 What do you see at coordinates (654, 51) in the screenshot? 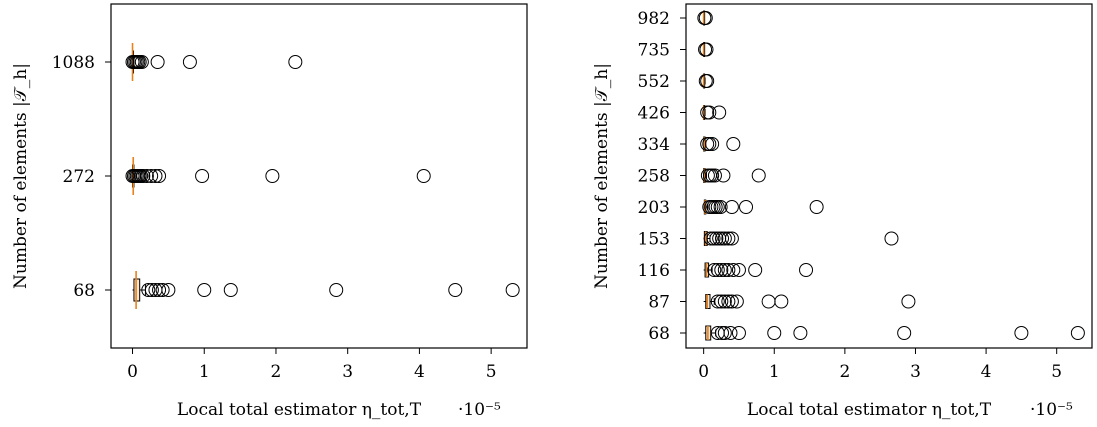
I see `y-tick-label: 735` at bounding box center [654, 51].